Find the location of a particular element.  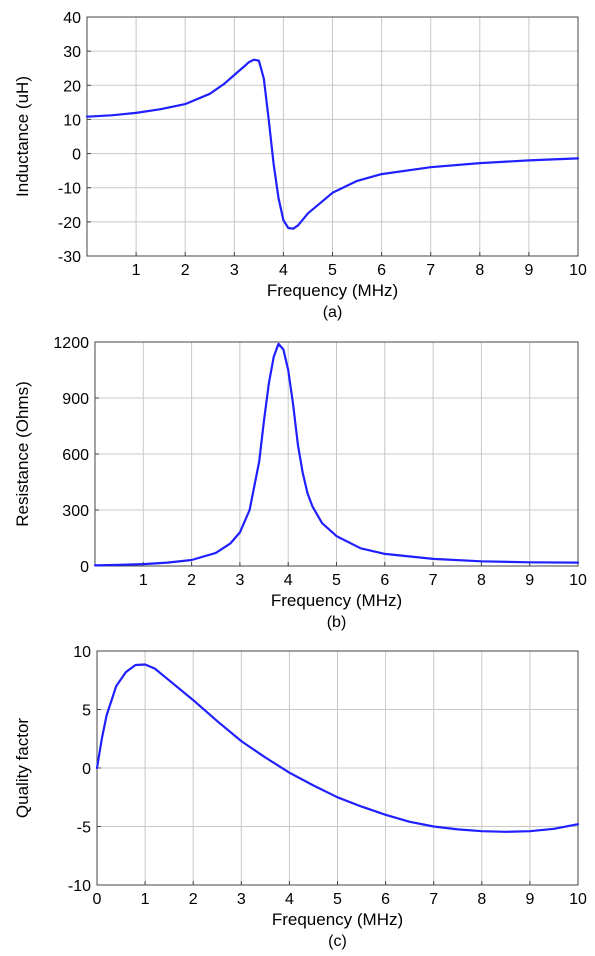

y-tick-label: 40 is located at coordinates (72, 18).